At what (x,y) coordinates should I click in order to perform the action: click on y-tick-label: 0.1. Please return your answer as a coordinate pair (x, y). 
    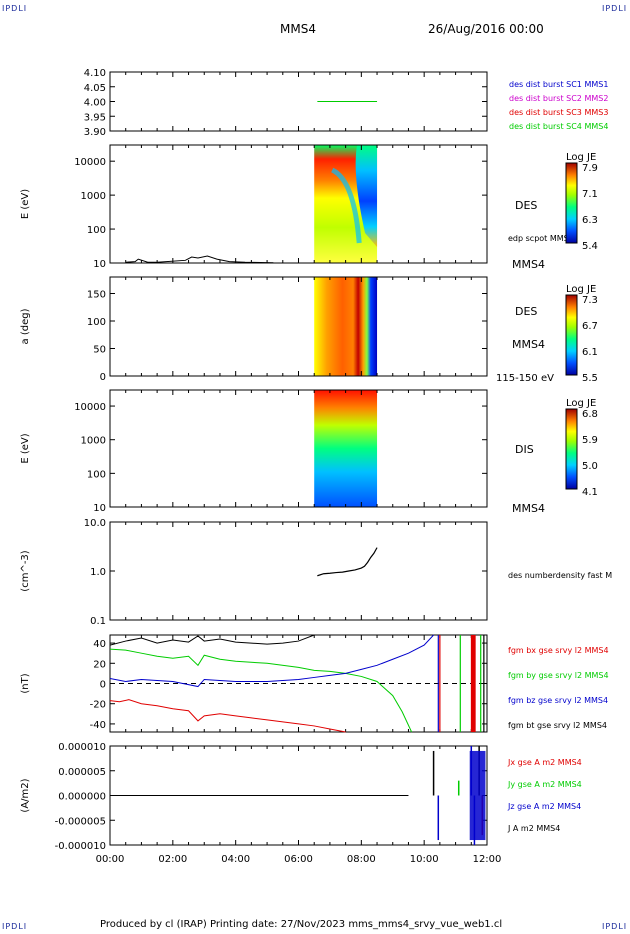
    Looking at the image, I should click on (98, 621).